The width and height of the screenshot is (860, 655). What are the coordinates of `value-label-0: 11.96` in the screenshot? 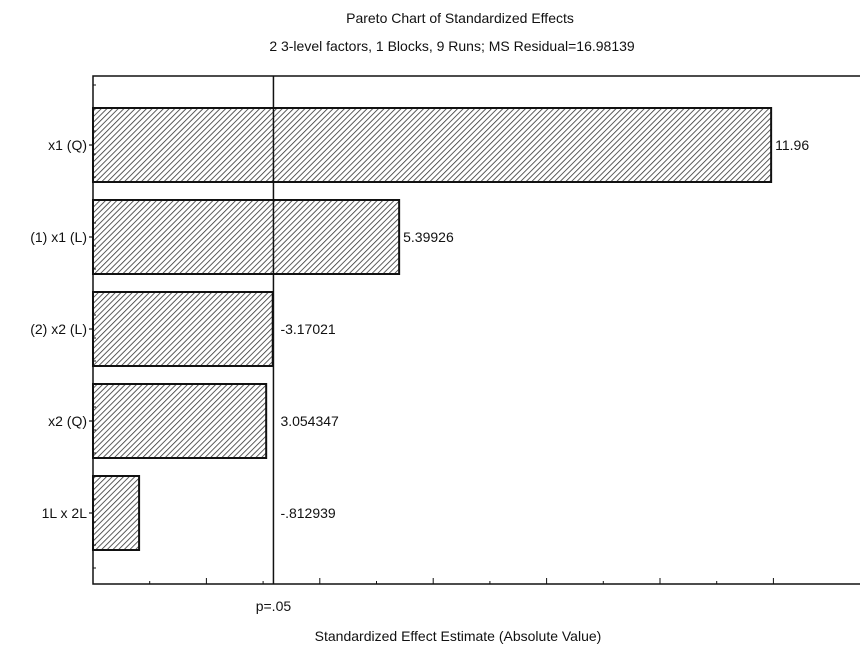 It's located at (792, 145).